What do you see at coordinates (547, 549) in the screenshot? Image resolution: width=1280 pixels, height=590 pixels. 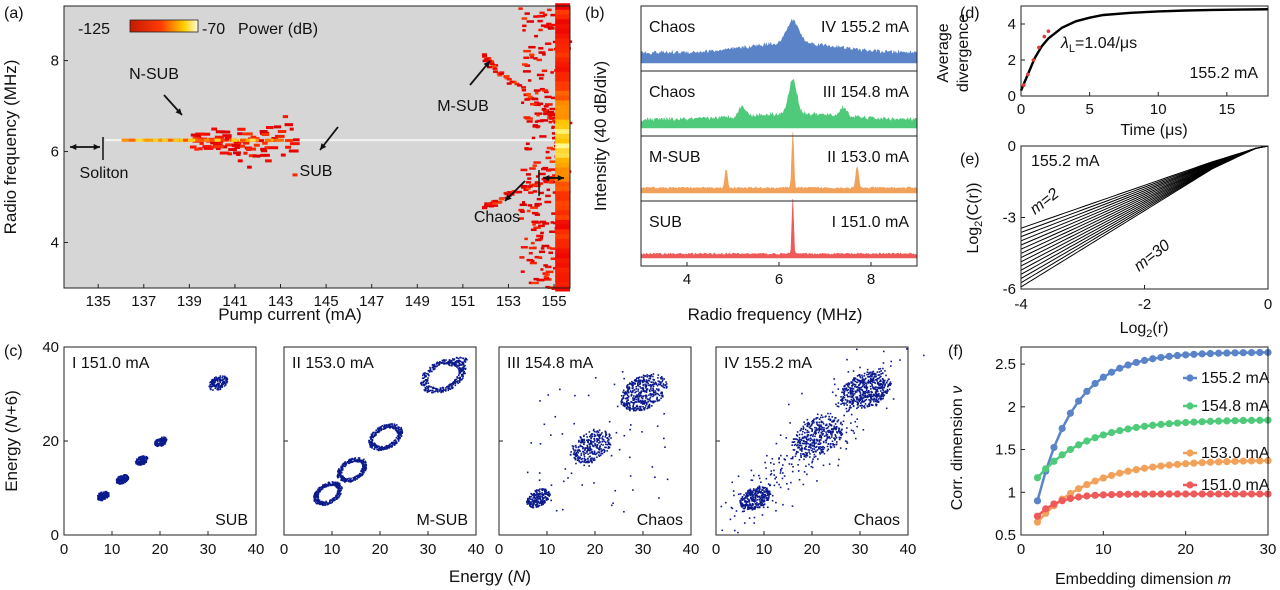 I see `panel-c-x-tick-label: 10` at bounding box center [547, 549].